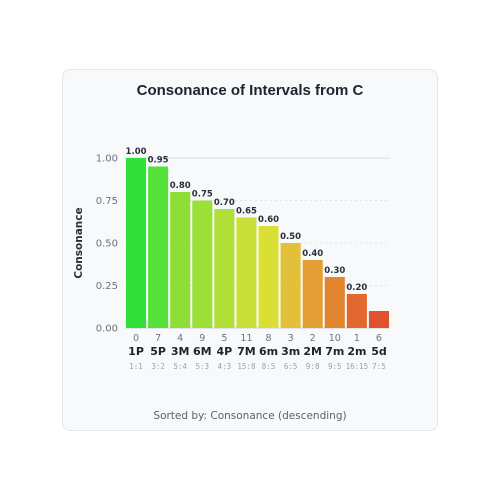 The width and height of the screenshot is (500, 500). What do you see at coordinates (203, 366) in the screenshot?
I see `ratio-label: 5:3` at bounding box center [203, 366].